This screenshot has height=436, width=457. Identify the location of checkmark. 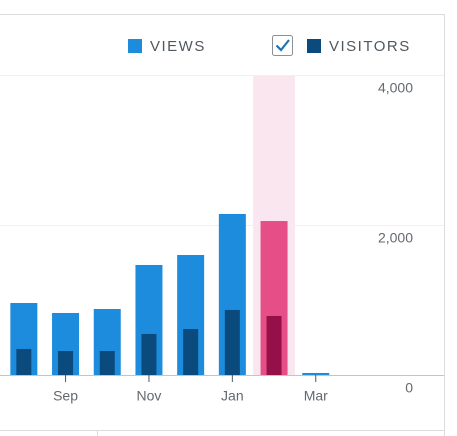
(282, 45).